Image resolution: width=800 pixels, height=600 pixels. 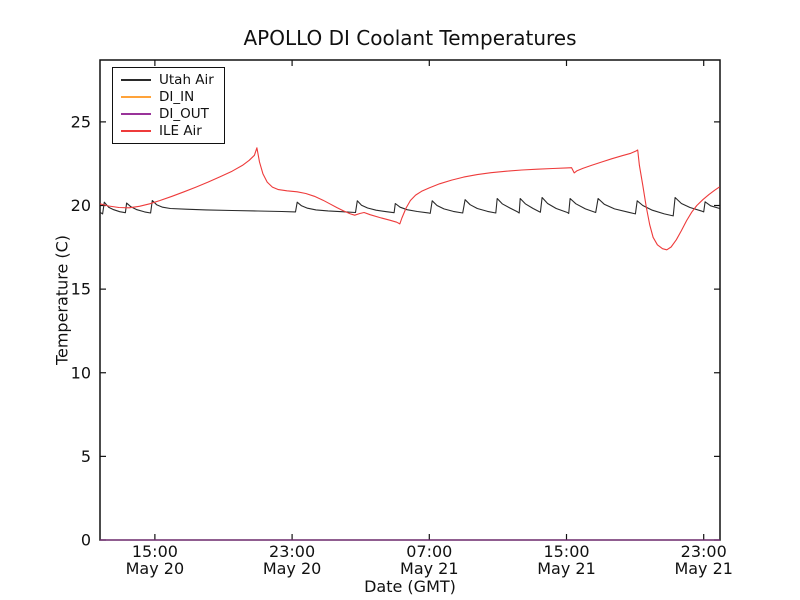 I want to click on x-axis-label: Date (GMT), so click(x=410, y=586).